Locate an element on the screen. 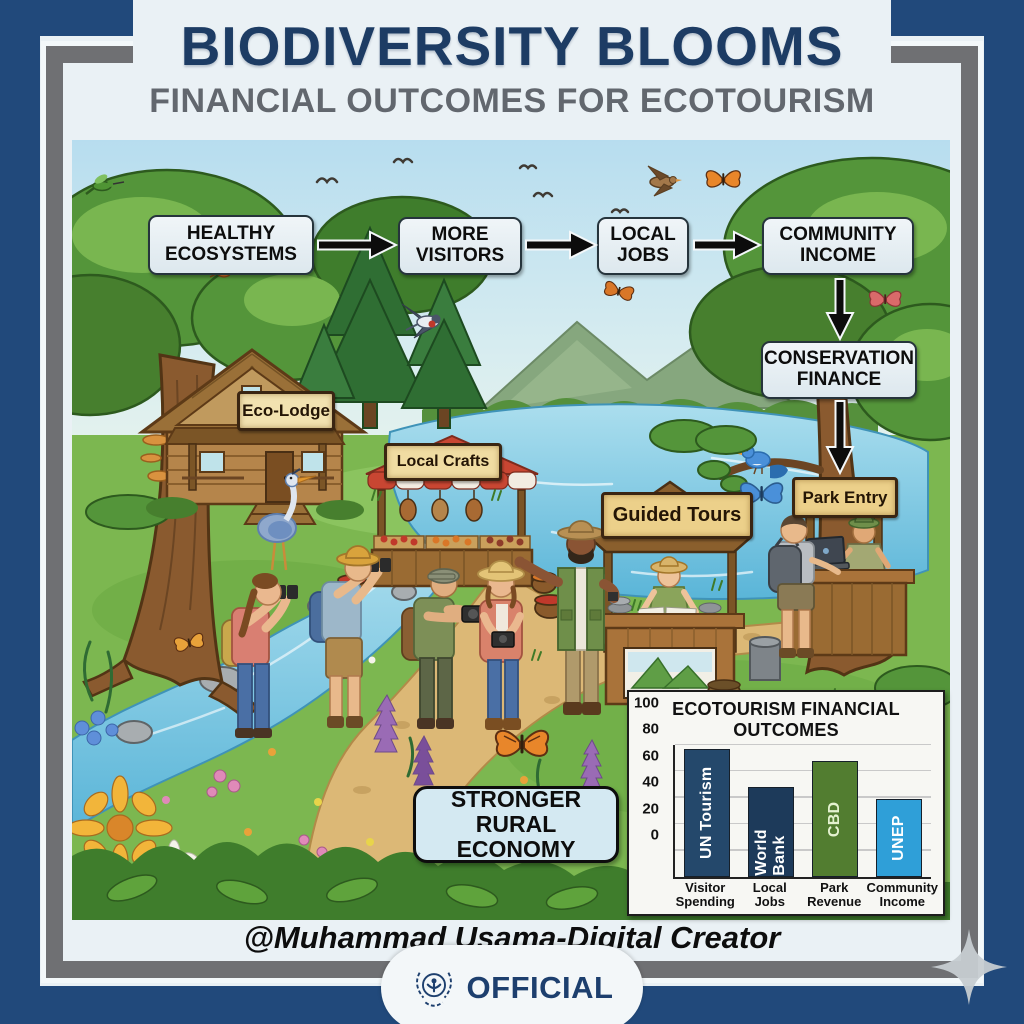 The height and width of the screenshot is (1024, 1024). park-entry-booth is located at coordinates (841, 585).